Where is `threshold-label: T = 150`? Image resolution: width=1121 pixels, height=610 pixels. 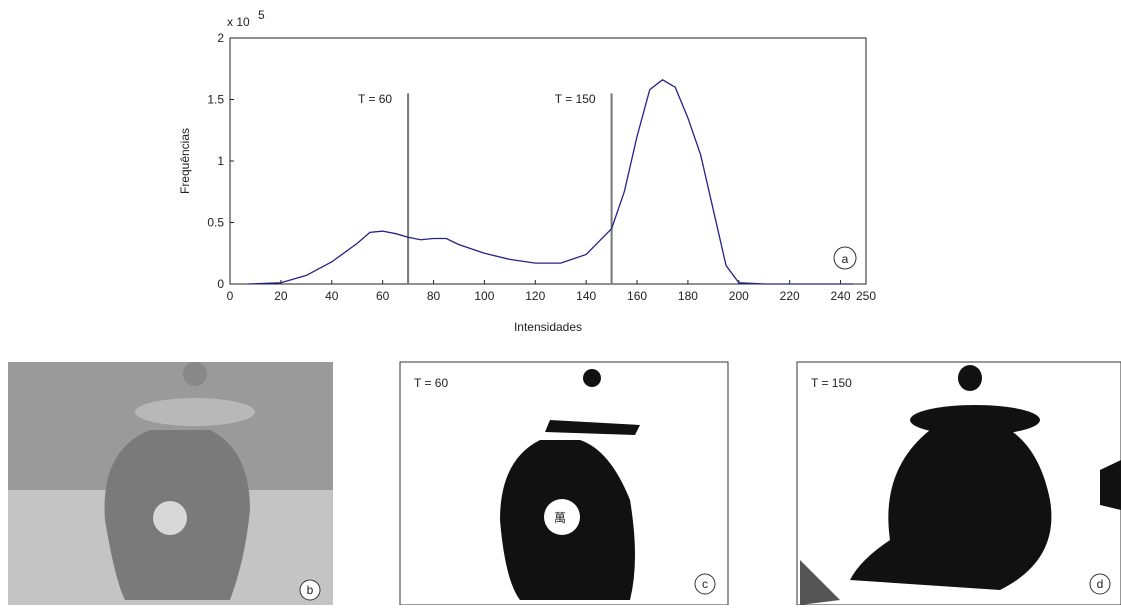 threshold-label: T = 150 is located at coordinates (575, 99).